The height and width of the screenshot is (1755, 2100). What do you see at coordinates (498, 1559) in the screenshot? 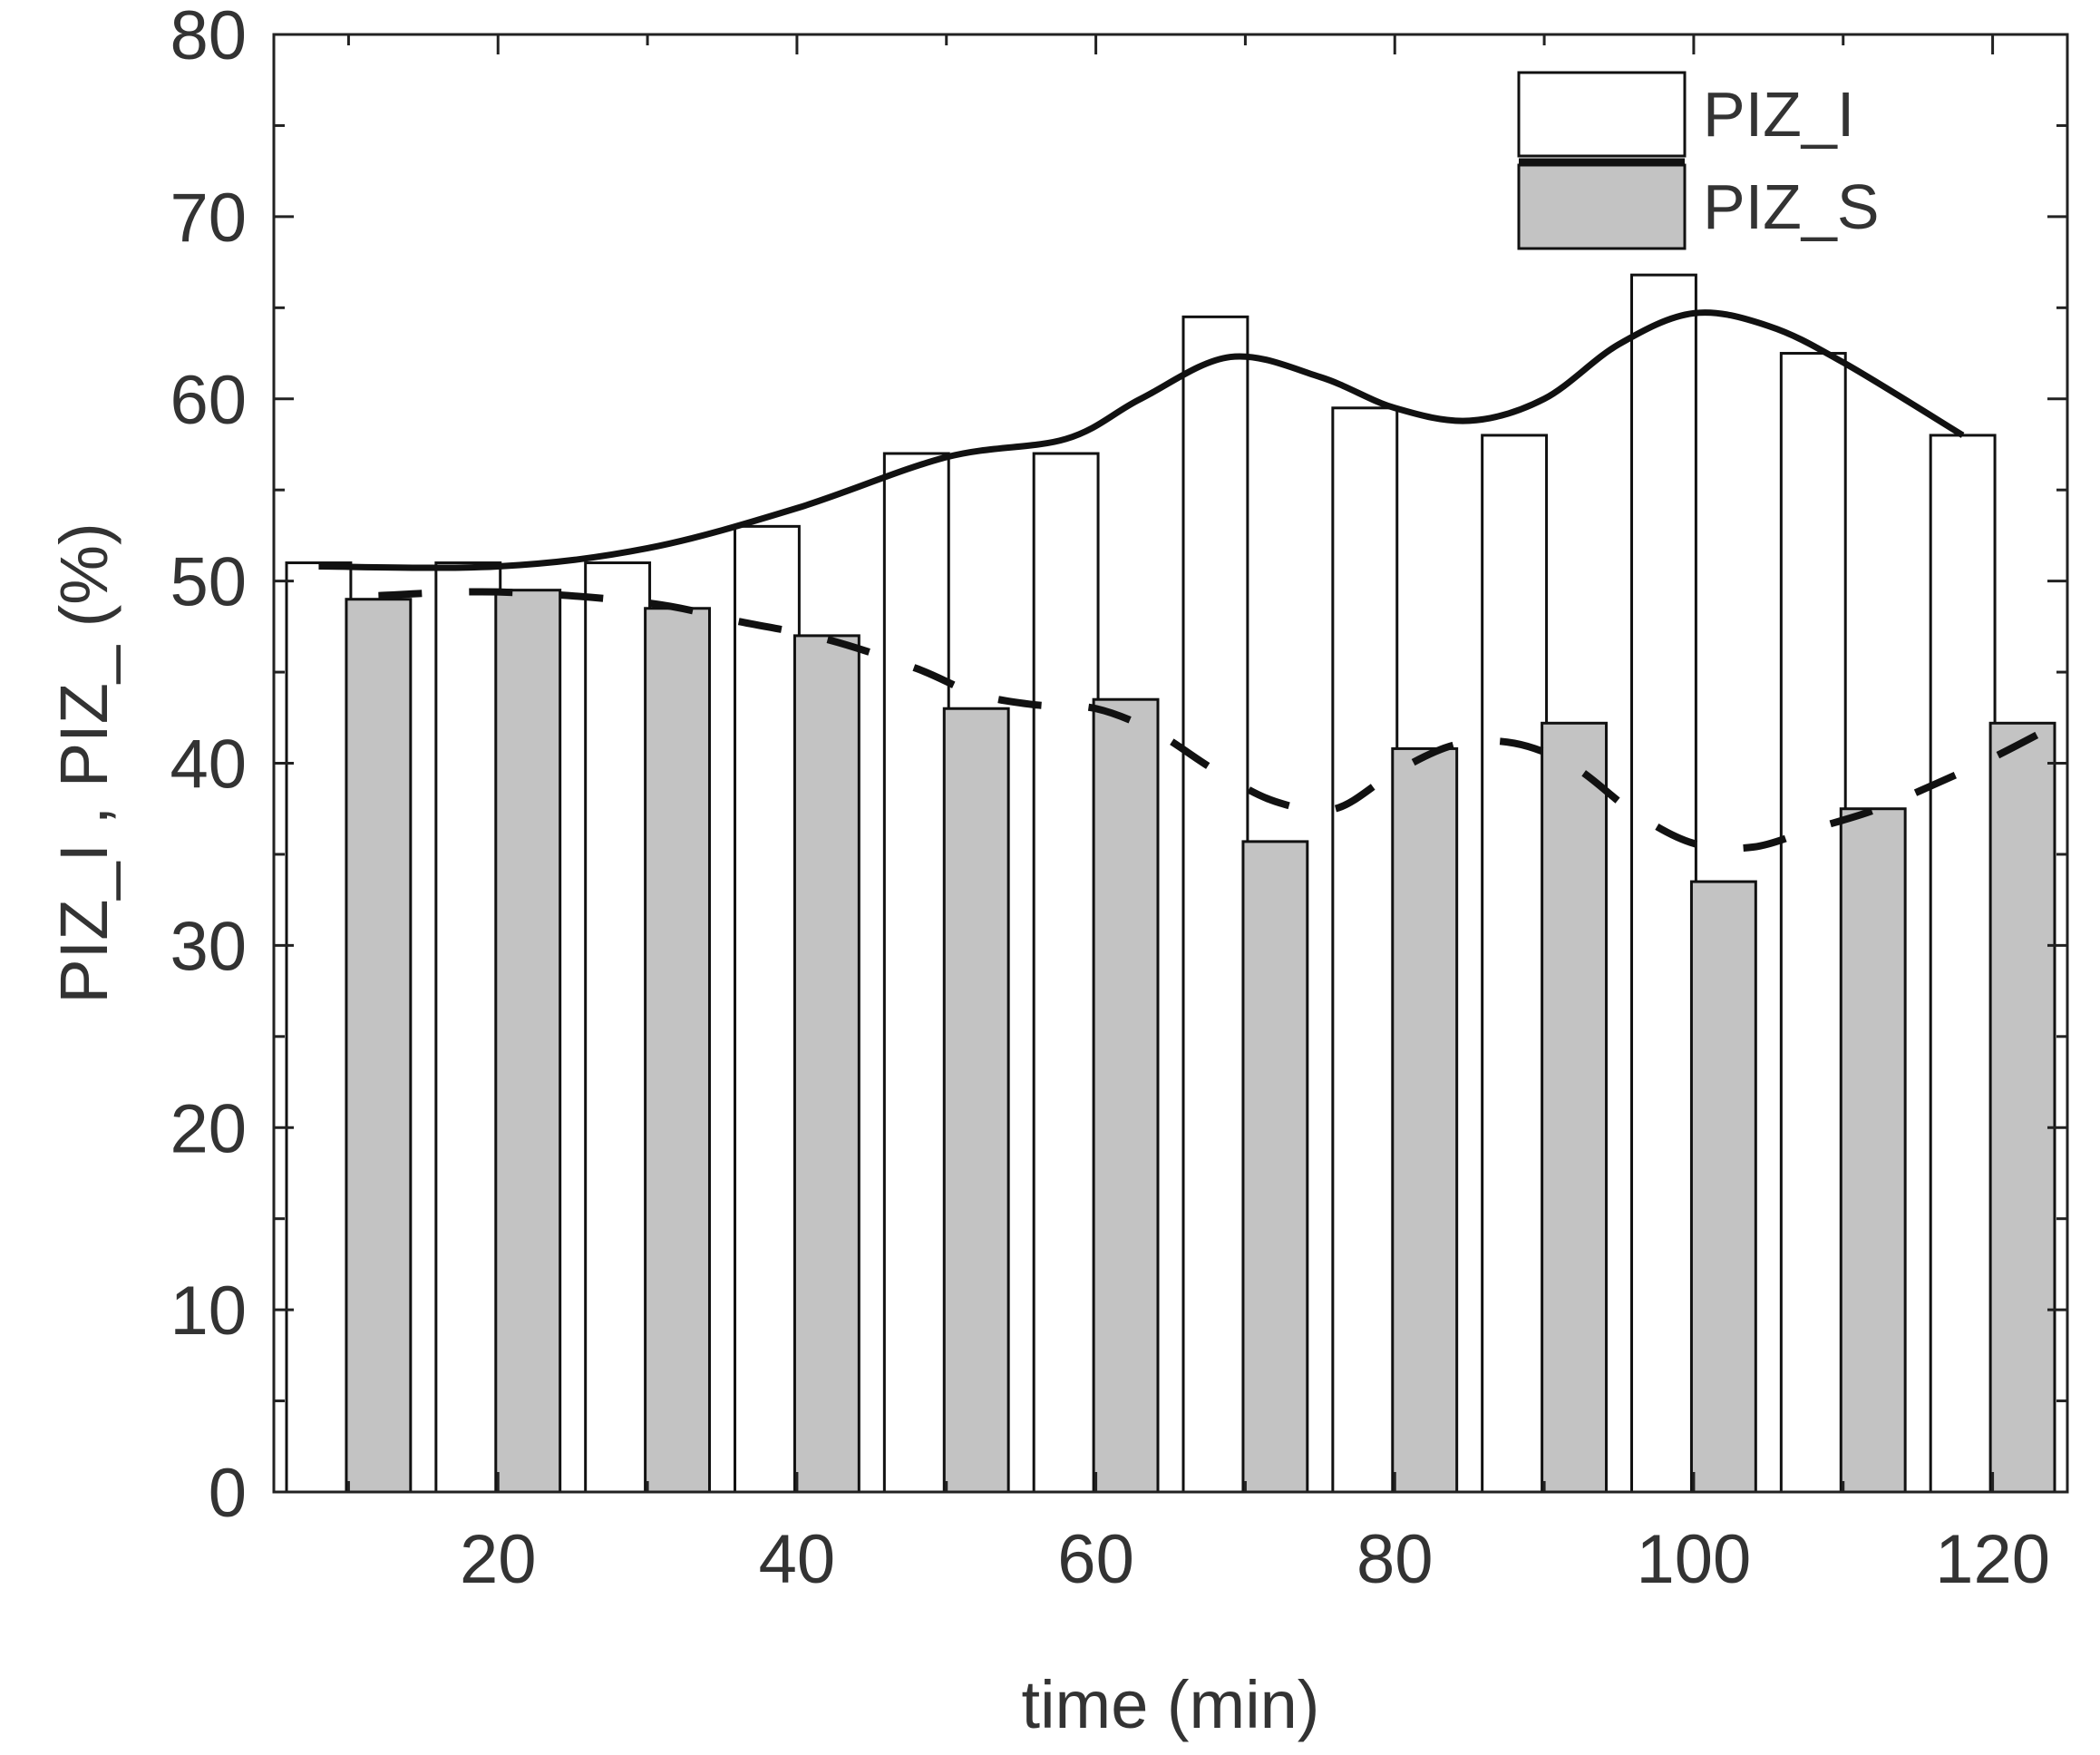
I see `x-tick-label-0: 20` at bounding box center [498, 1559].